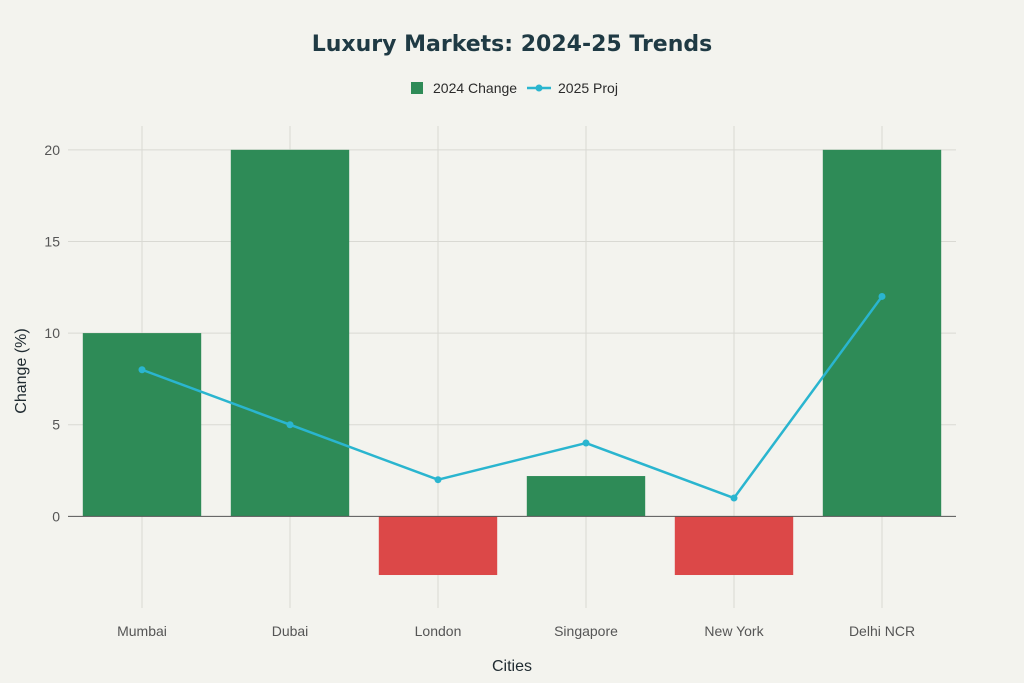 The width and height of the screenshot is (1024, 683). Describe the element at coordinates (52, 333) in the screenshot. I see `y-tick-label: 10` at that location.